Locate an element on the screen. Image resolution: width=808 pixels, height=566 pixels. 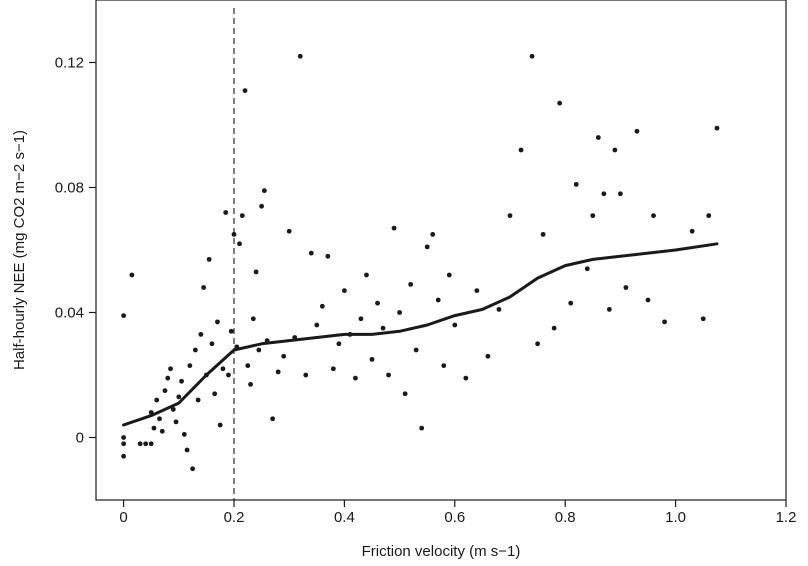
x-tick-label: 0.6 is located at coordinates (454, 517).